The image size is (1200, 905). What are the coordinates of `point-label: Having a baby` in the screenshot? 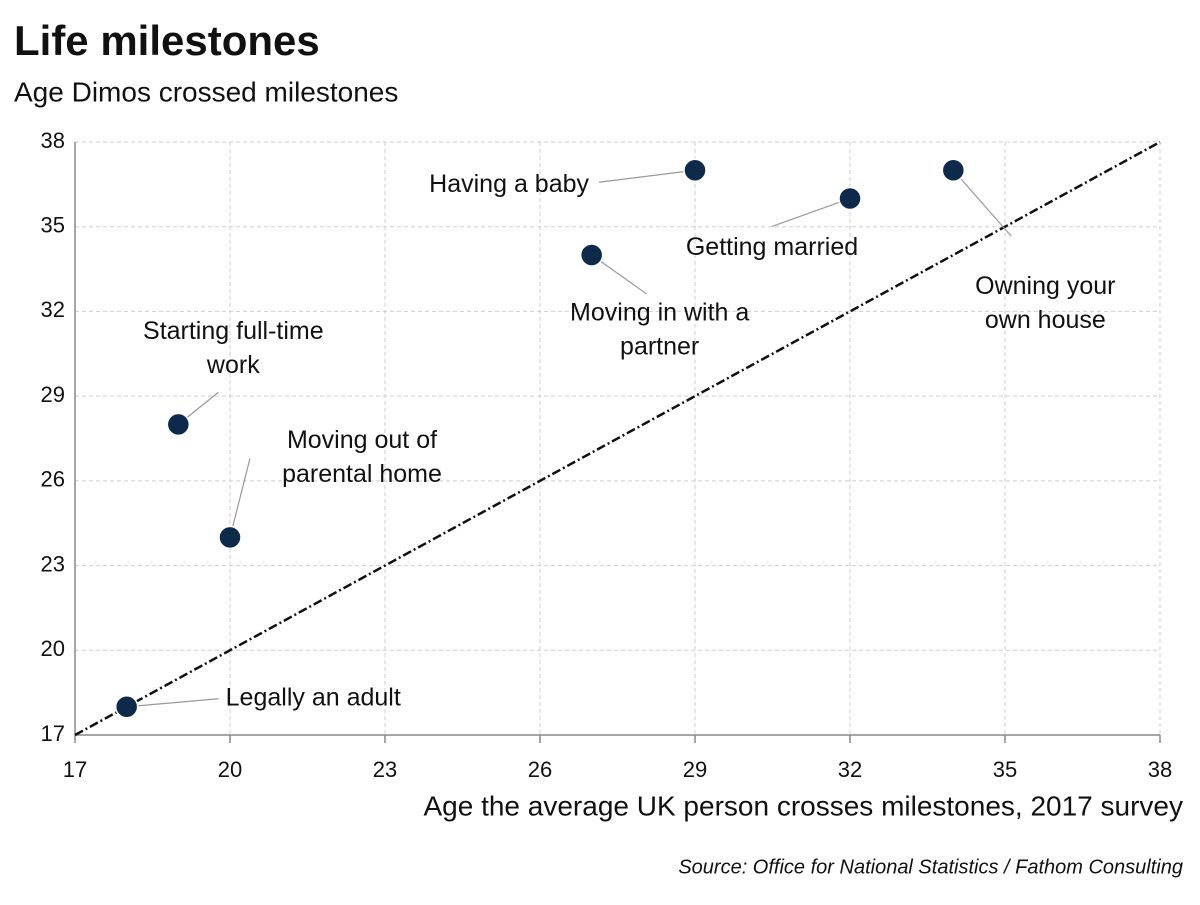 It's located at (509, 184).